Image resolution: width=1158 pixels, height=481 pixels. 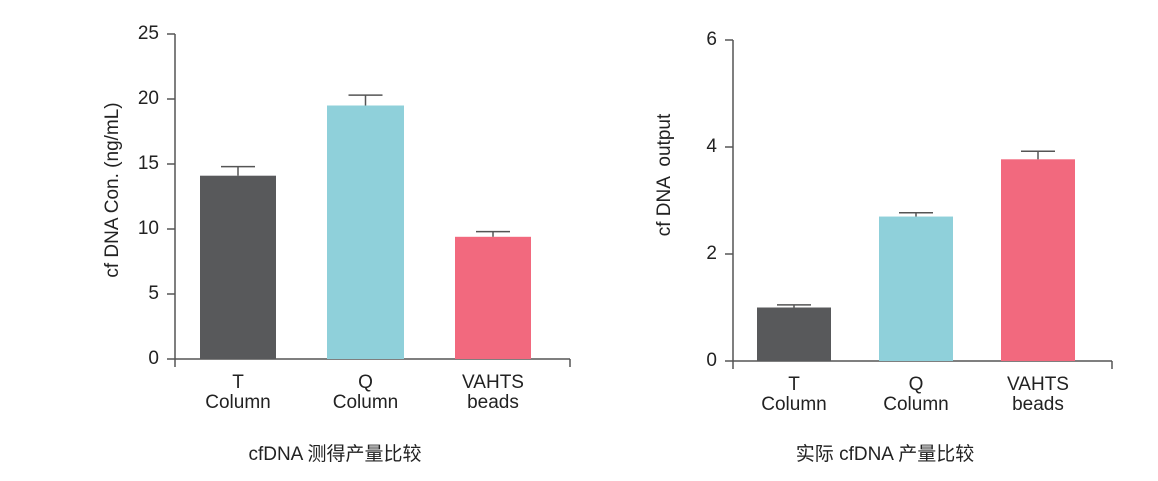 I want to click on y-tick-label: 4, so click(x=711, y=146).